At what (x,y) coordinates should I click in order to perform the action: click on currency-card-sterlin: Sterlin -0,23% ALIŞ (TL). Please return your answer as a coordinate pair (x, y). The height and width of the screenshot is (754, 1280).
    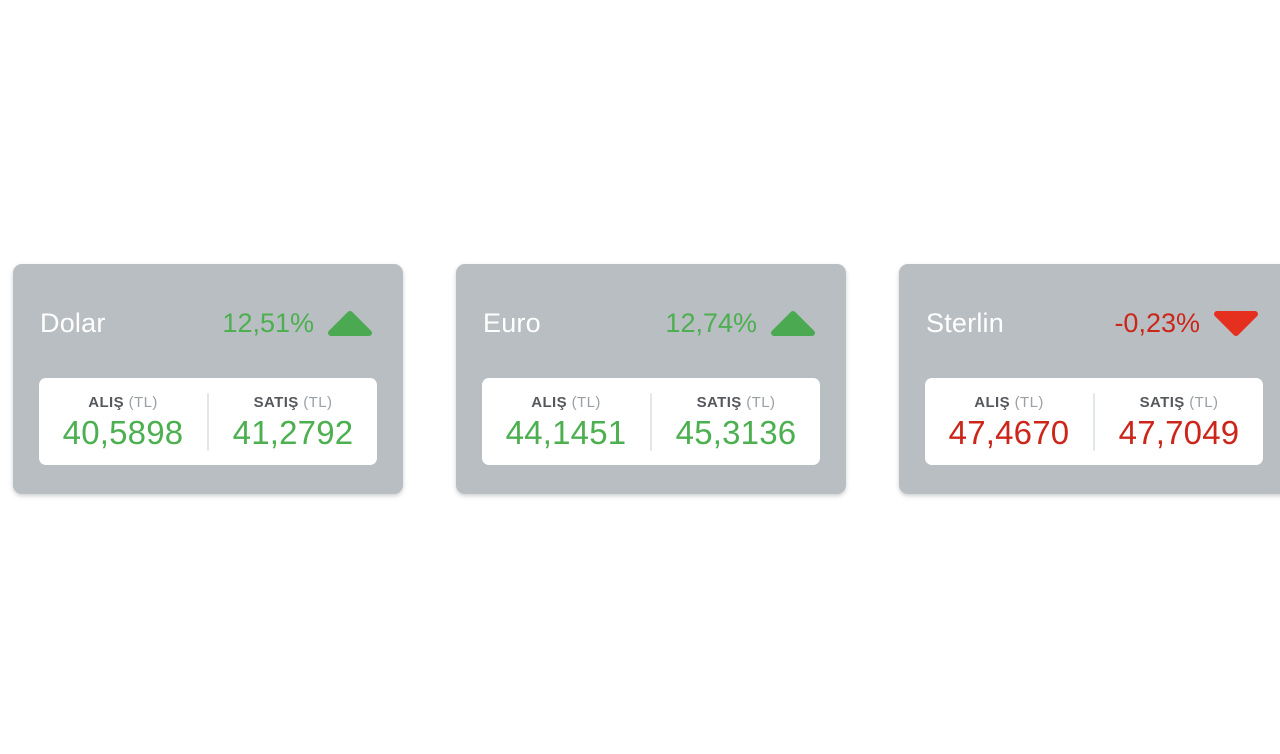
    Looking at the image, I should click on (1089, 379).